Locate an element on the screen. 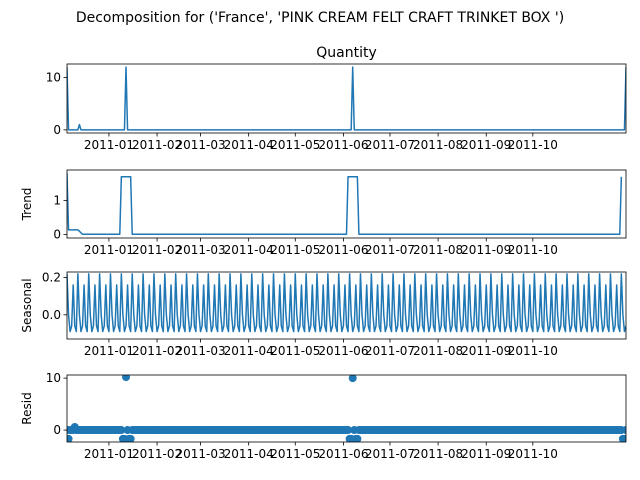 The image size is (640, 480). resid-axes-frame is located at coordinates (346, 408).